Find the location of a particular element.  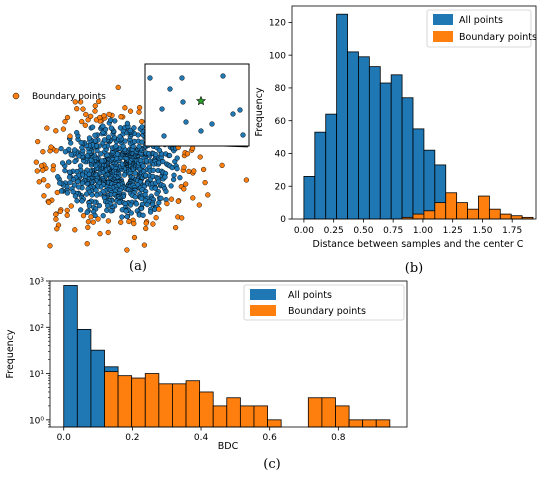

caption-b: (b) is located at coordinates (414, 268).